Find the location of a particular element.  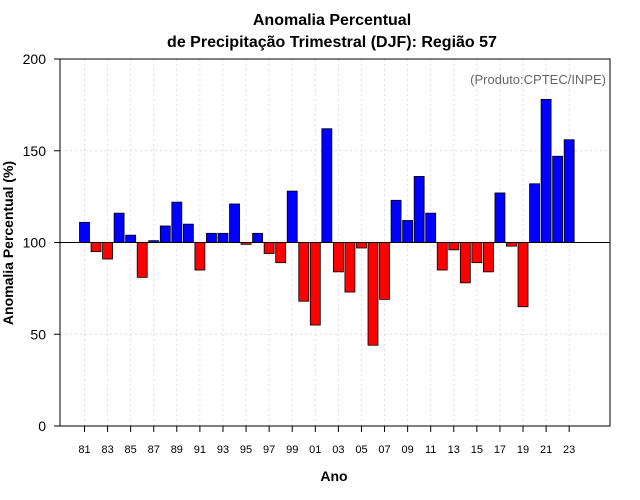

y-tick-label: 0 is located at coordinates (42, 426).